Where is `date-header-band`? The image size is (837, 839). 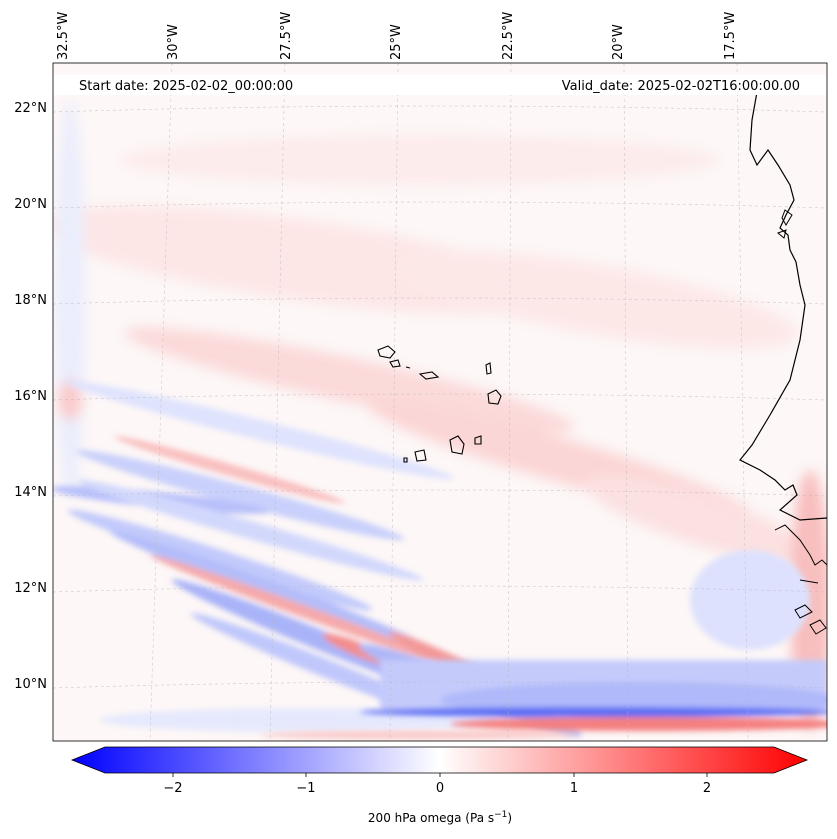 date-header-band is located at coordinates (440, 85).